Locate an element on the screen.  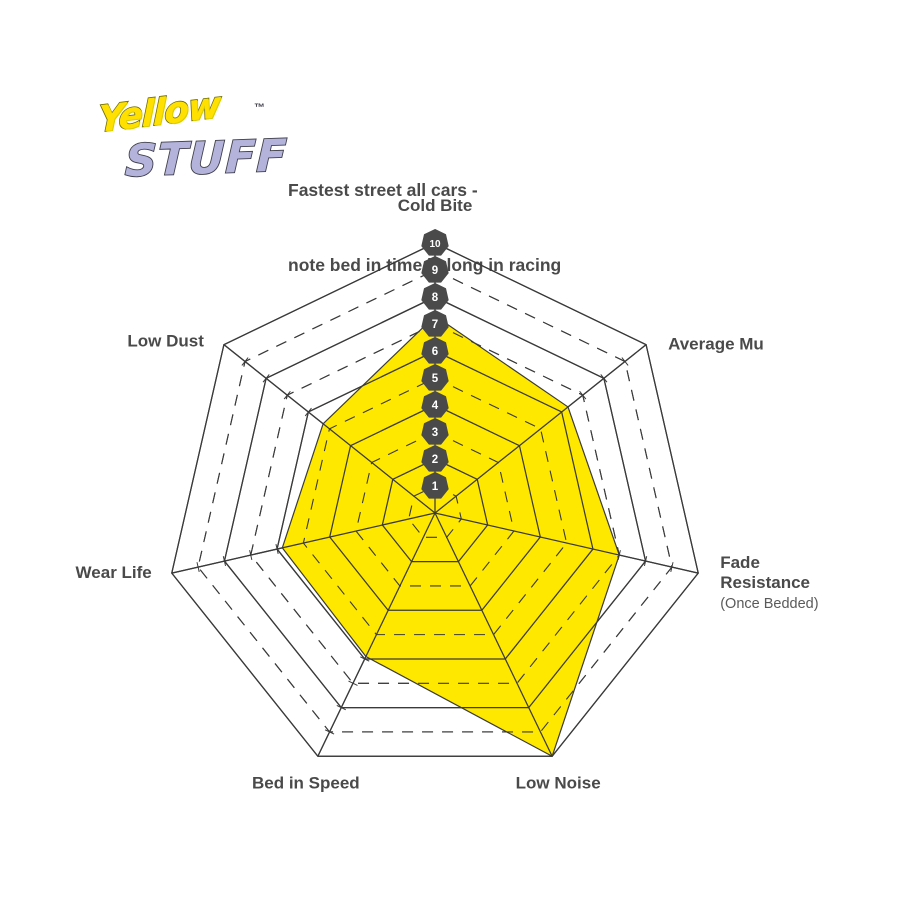
axis-label-low-dust: Low Dust is located at coordinates (165, 341).